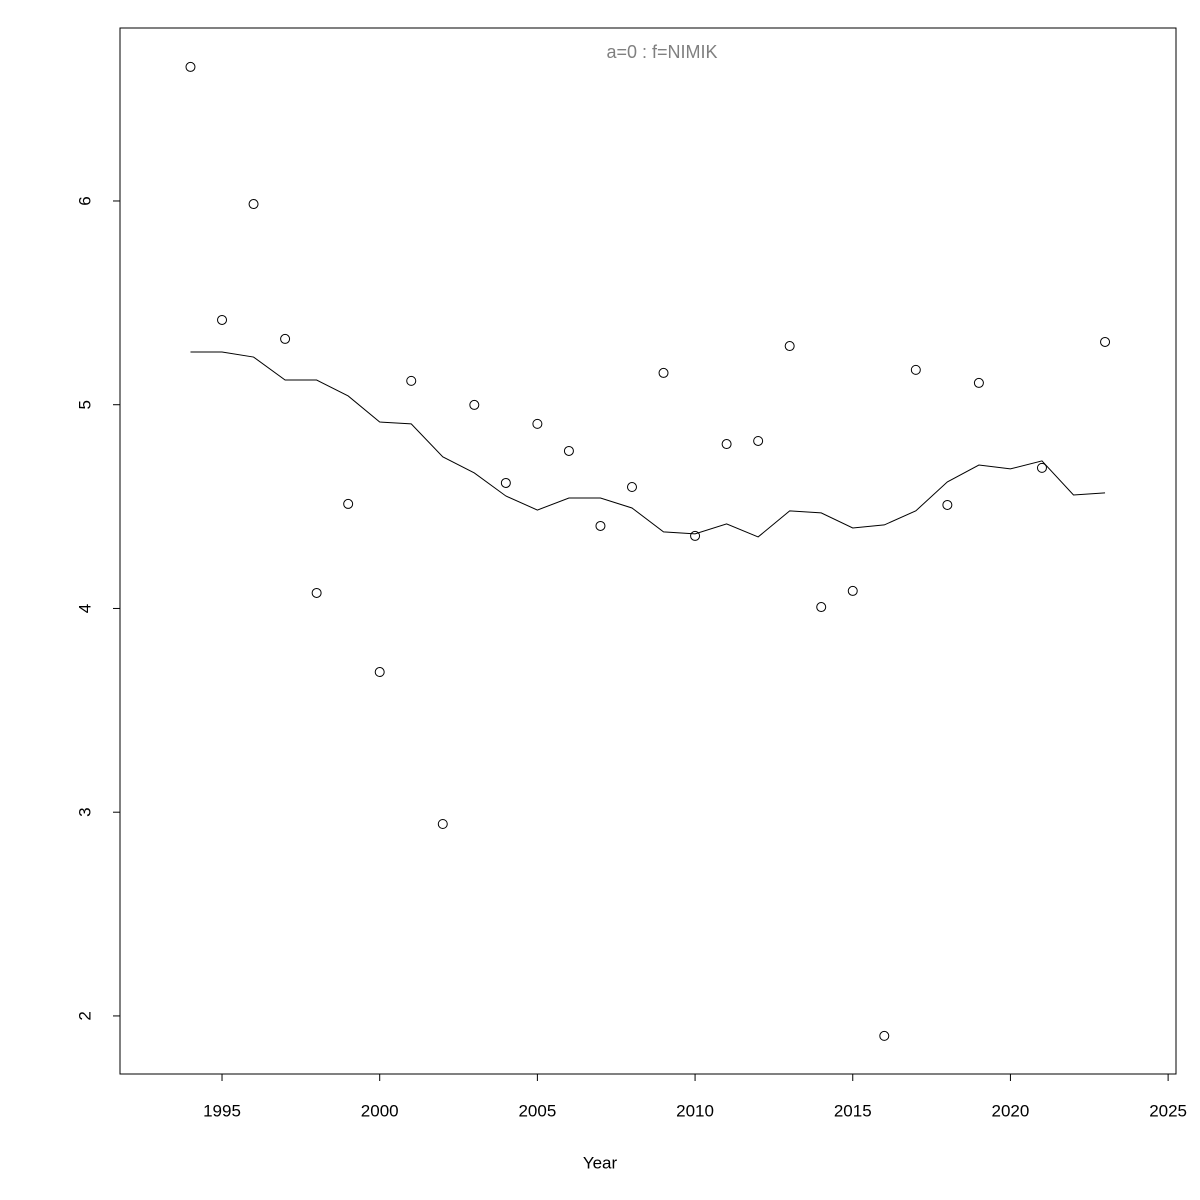  Describe the element at coordinates (695, 1110) in the screenshot. I see `x-tick-label: 2010` at that location.